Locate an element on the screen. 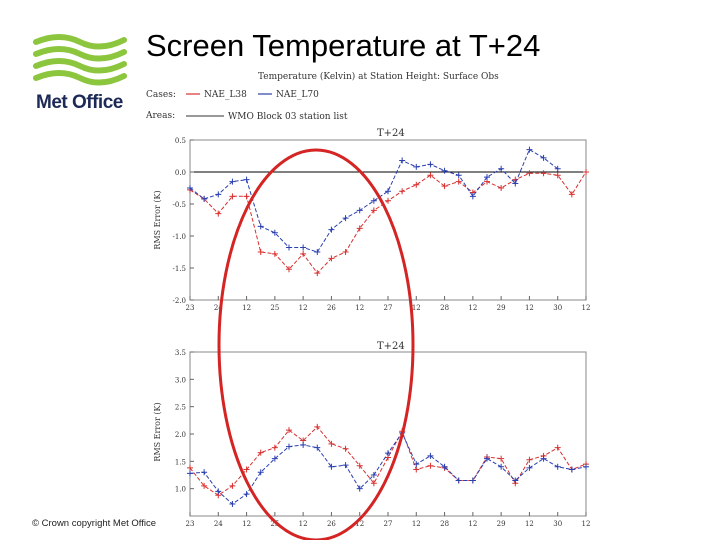  panel-top-ylabel: RMS Error (K) is located at coordinates (157, 219).